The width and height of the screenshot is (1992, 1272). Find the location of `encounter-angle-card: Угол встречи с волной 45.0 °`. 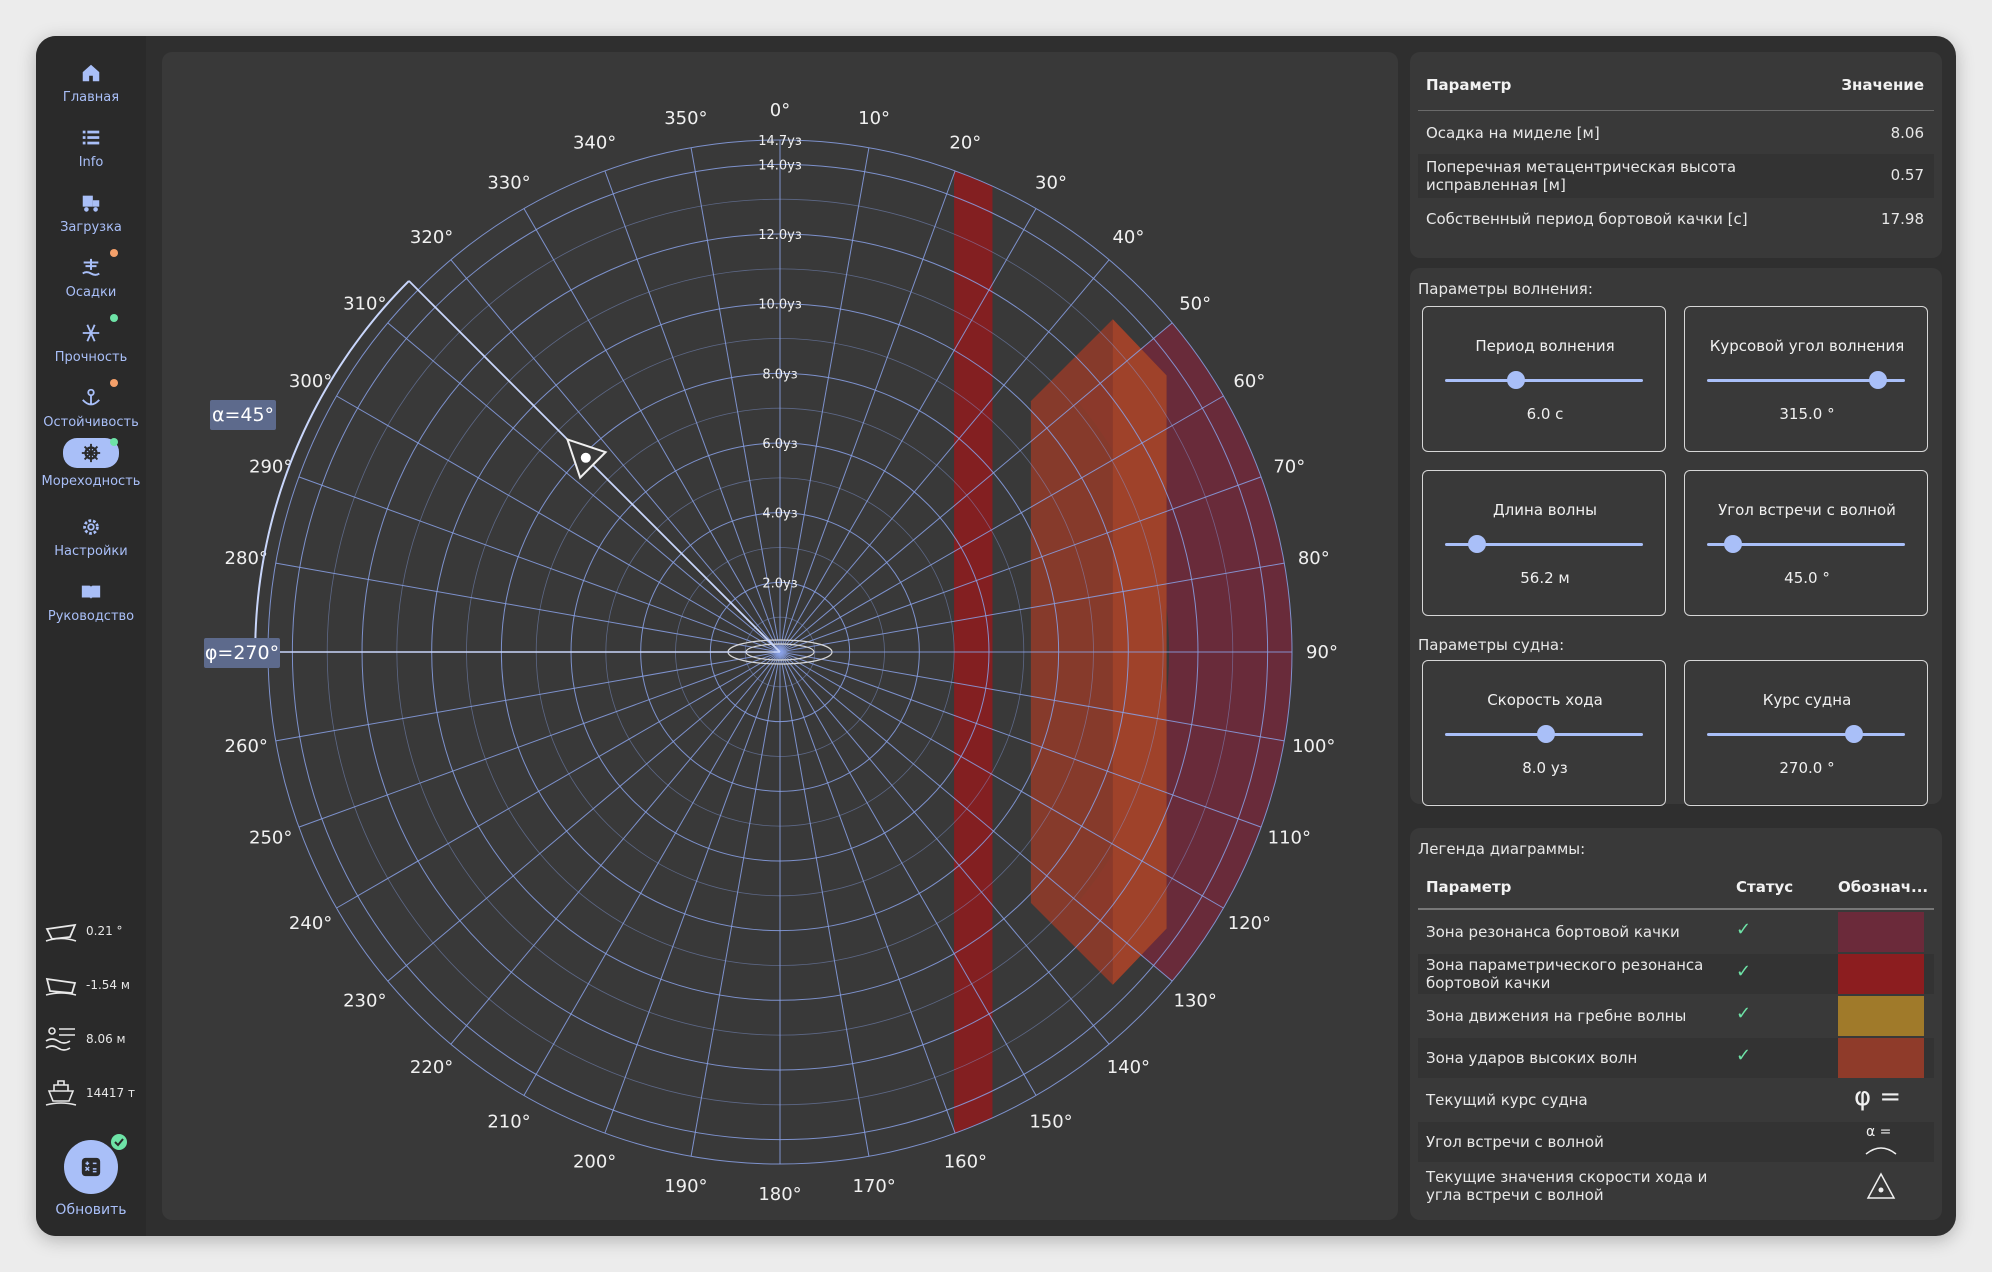

encounter-angle-card: Угол встречи с волной 45.0 ° is located at coordinates (1806, 543).